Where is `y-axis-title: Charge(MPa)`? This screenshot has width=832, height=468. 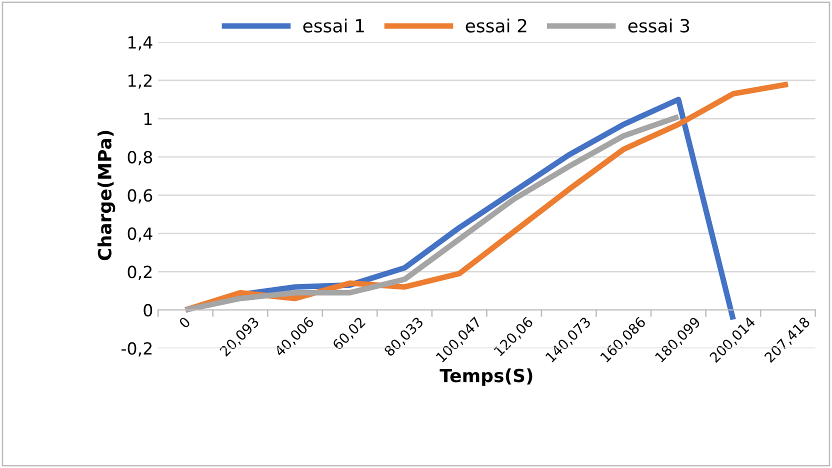
y-axis-title: Charge(MPa) is located at coordinates (107, 195).